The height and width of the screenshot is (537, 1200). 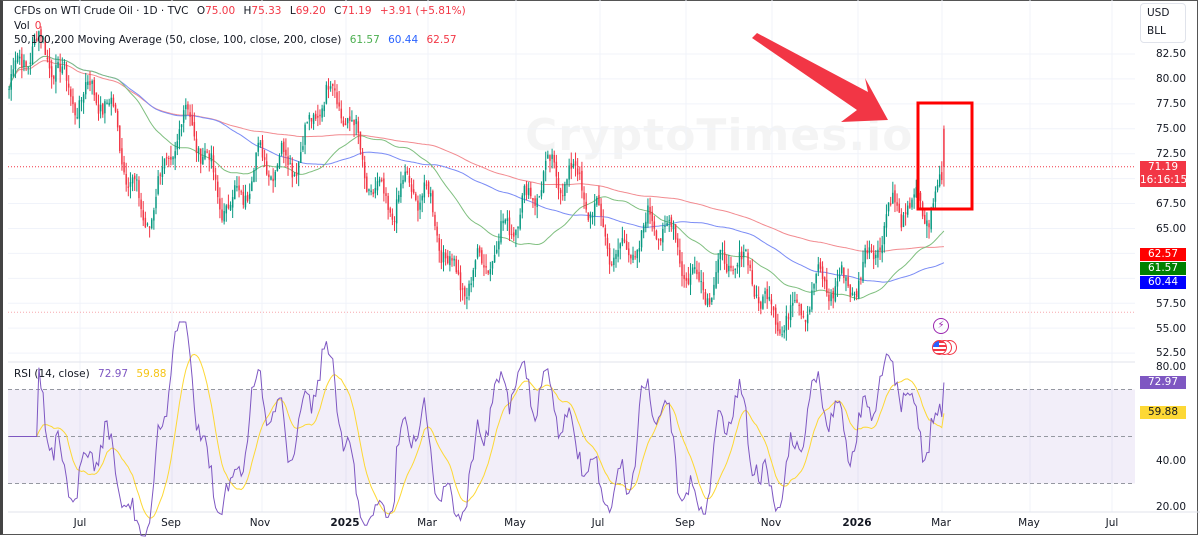 I want to click on us-economic-events-icon, so click(x=946, y=348).